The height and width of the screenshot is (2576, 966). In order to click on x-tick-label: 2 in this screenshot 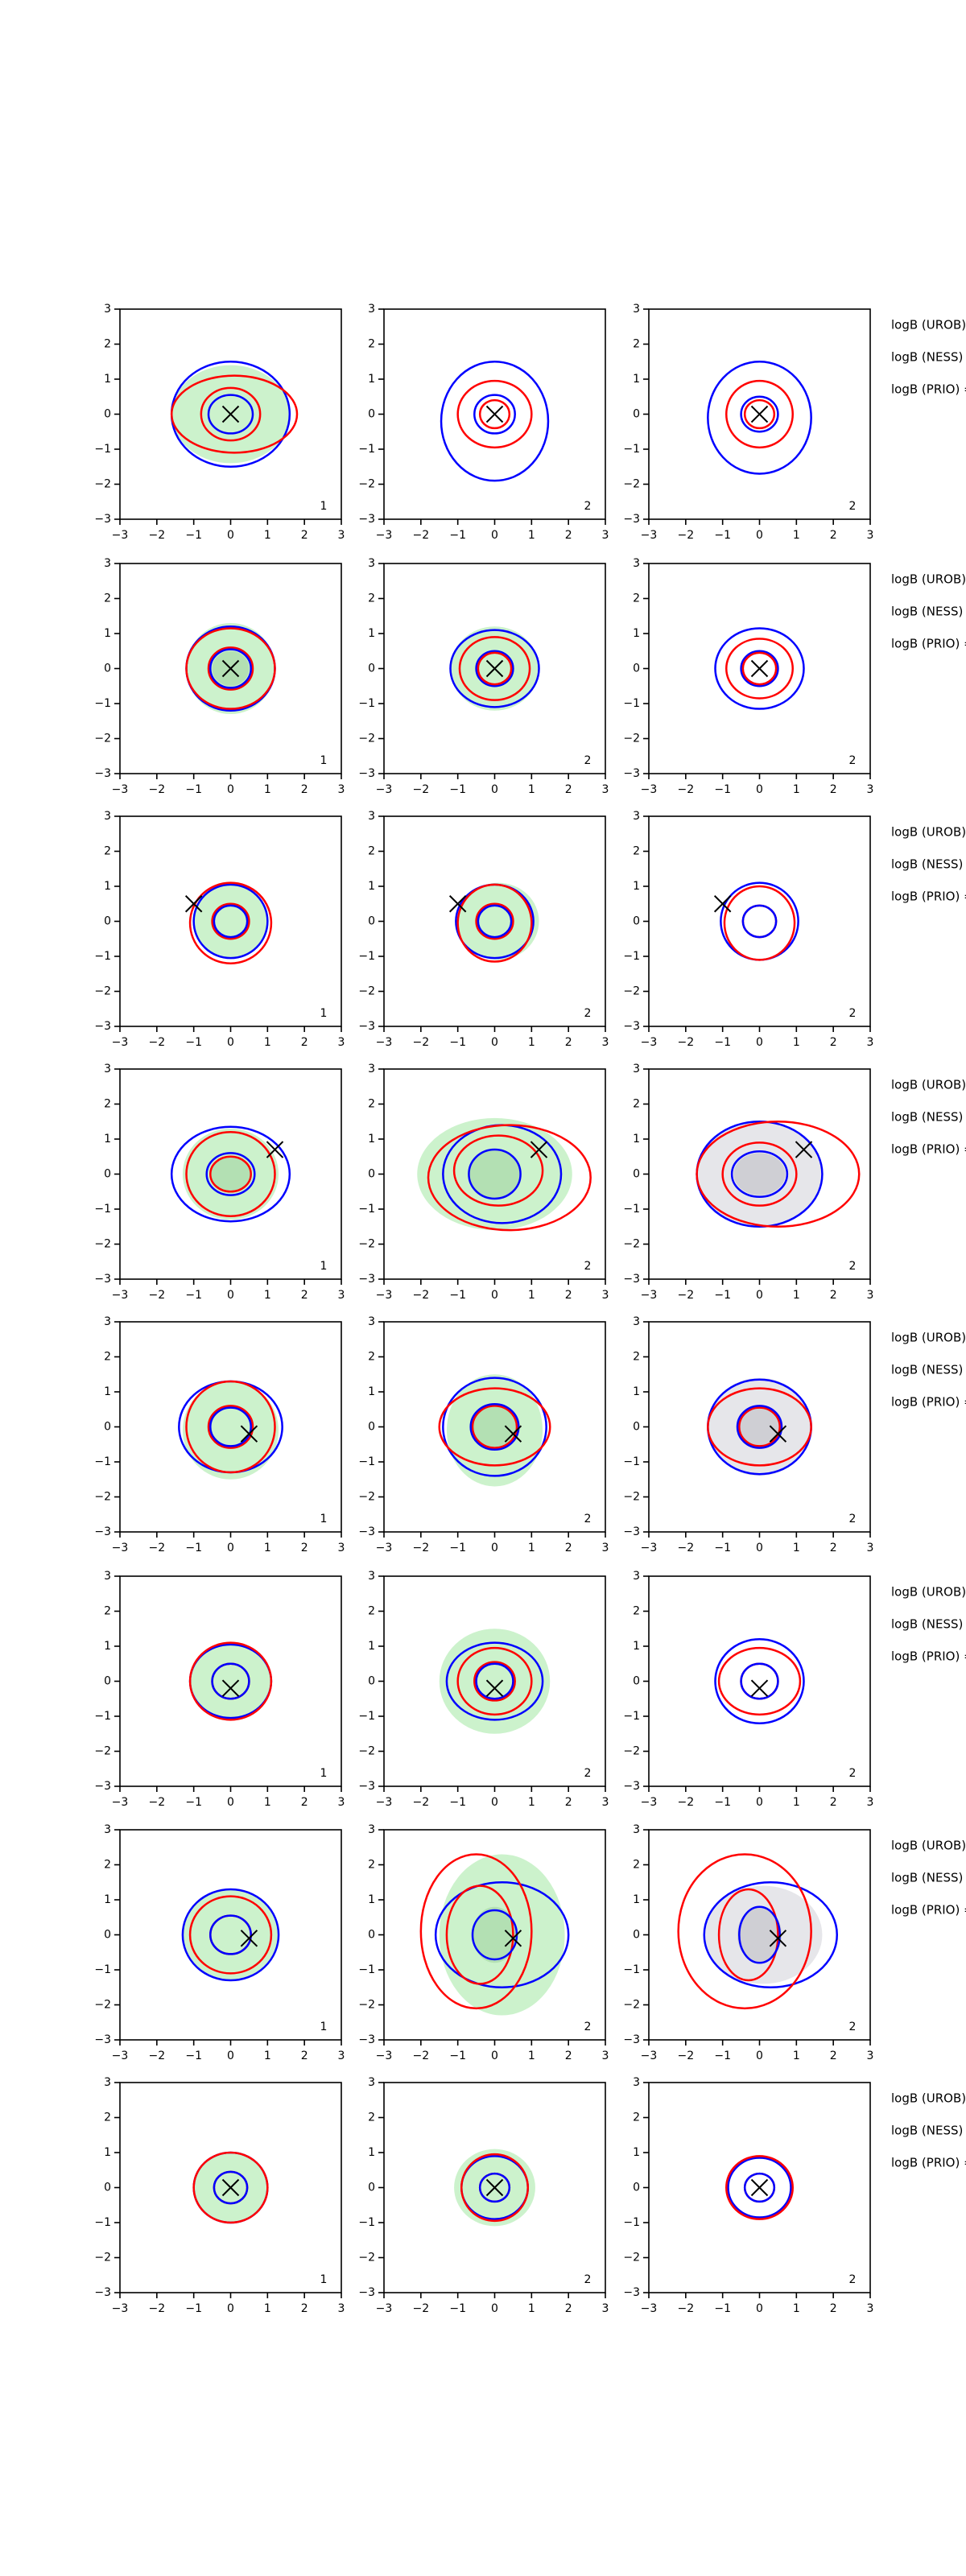, I will do `click(568, 535)`.